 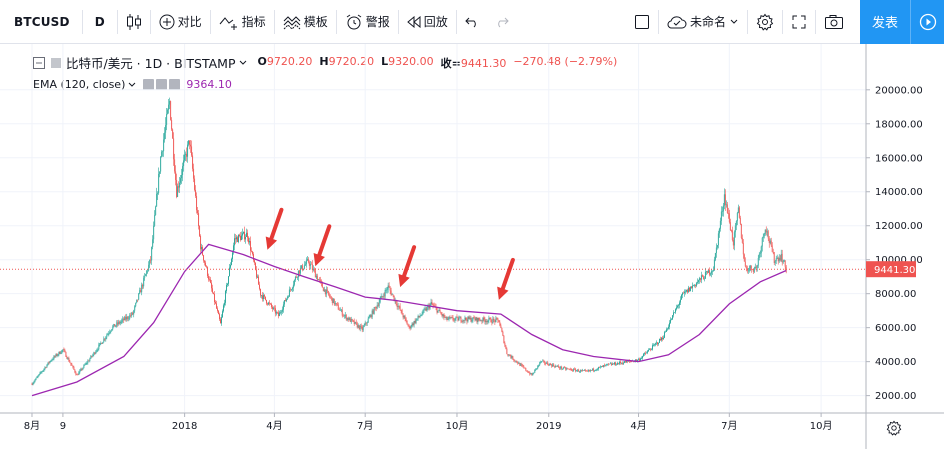 What do you see at coordinates (427, 22) in the screenshot?
I see `replay-button: 回放` at bounding box center [427, 22].